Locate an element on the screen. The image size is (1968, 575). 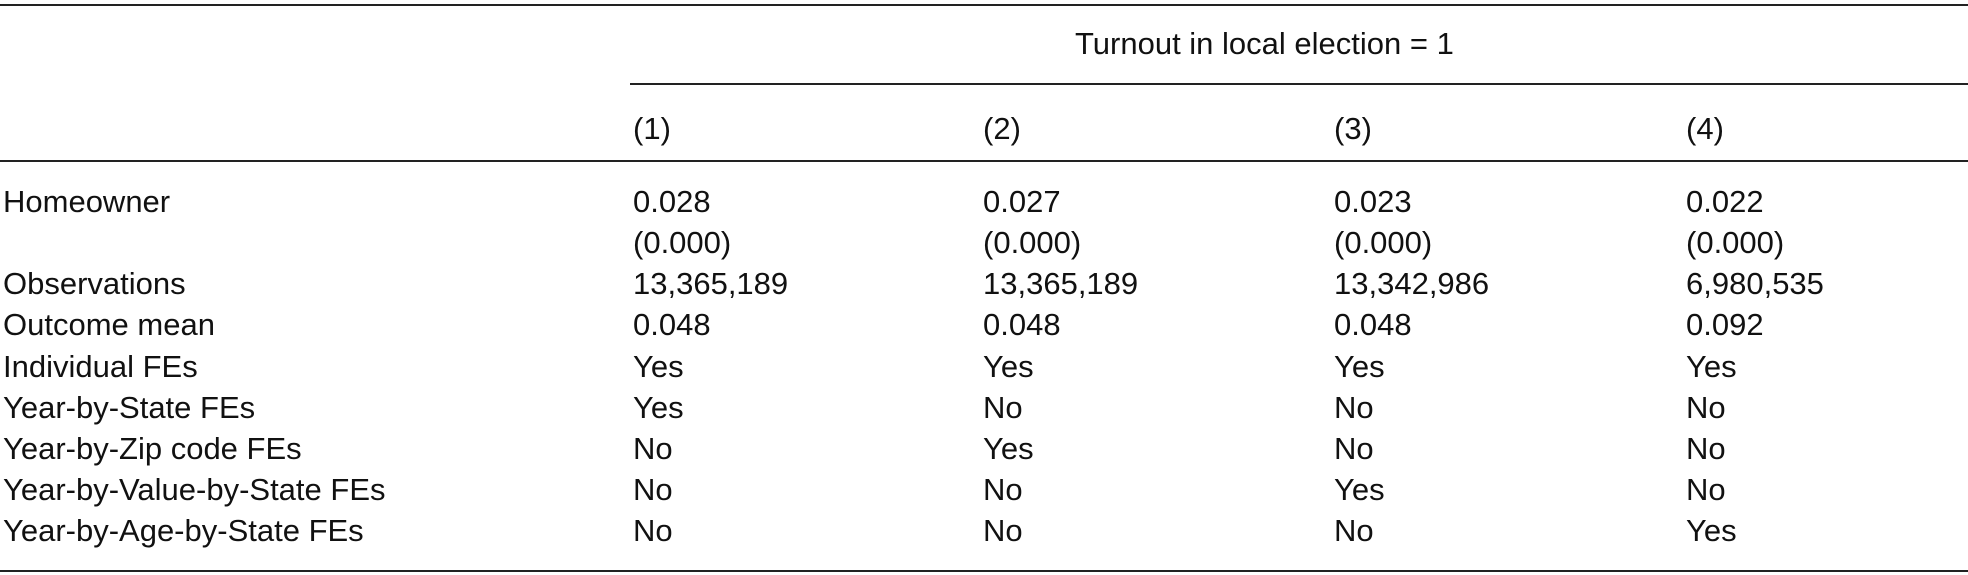
column-header-1: (1) is located at coordinates (652, 128).